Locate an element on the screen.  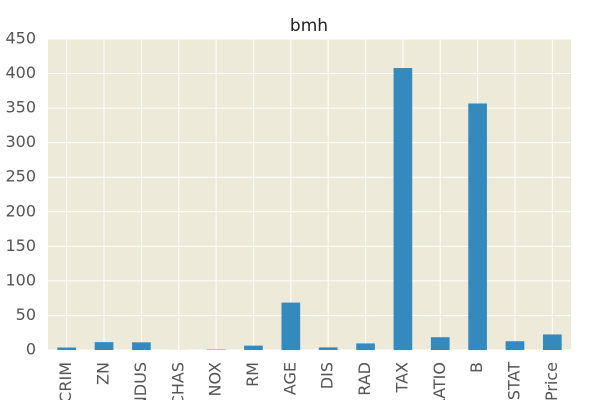
x-tick-label: Price is located at coordinates (551, 381).